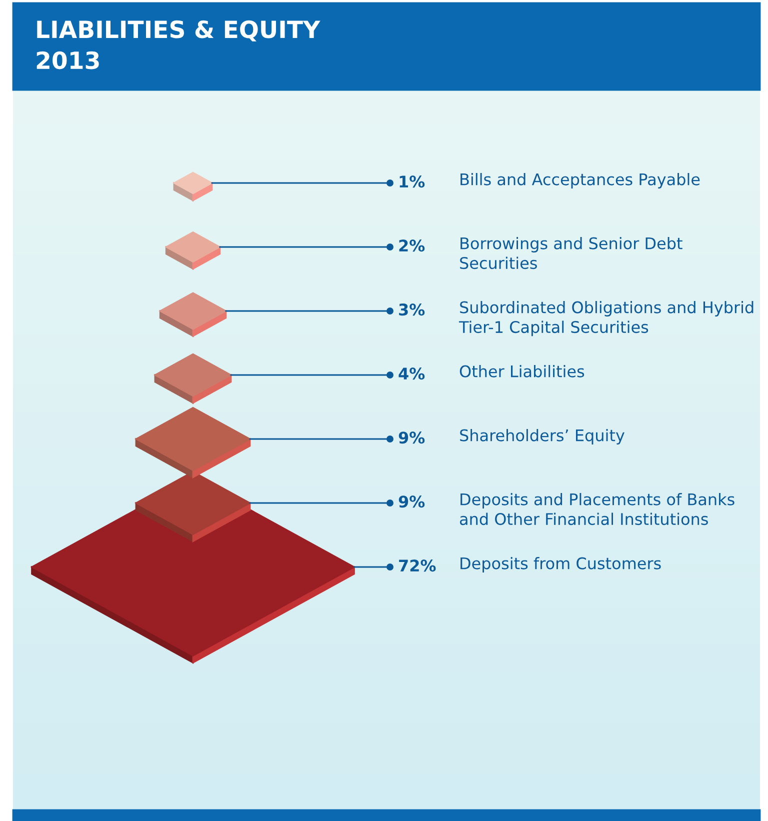 The image size is (768, 821). Describe the element at coordinates (606, 318) in the screenshot. I see `category-label: Subordinated Obligations and Hybrid Tier-1 Capital Securities` at that location.